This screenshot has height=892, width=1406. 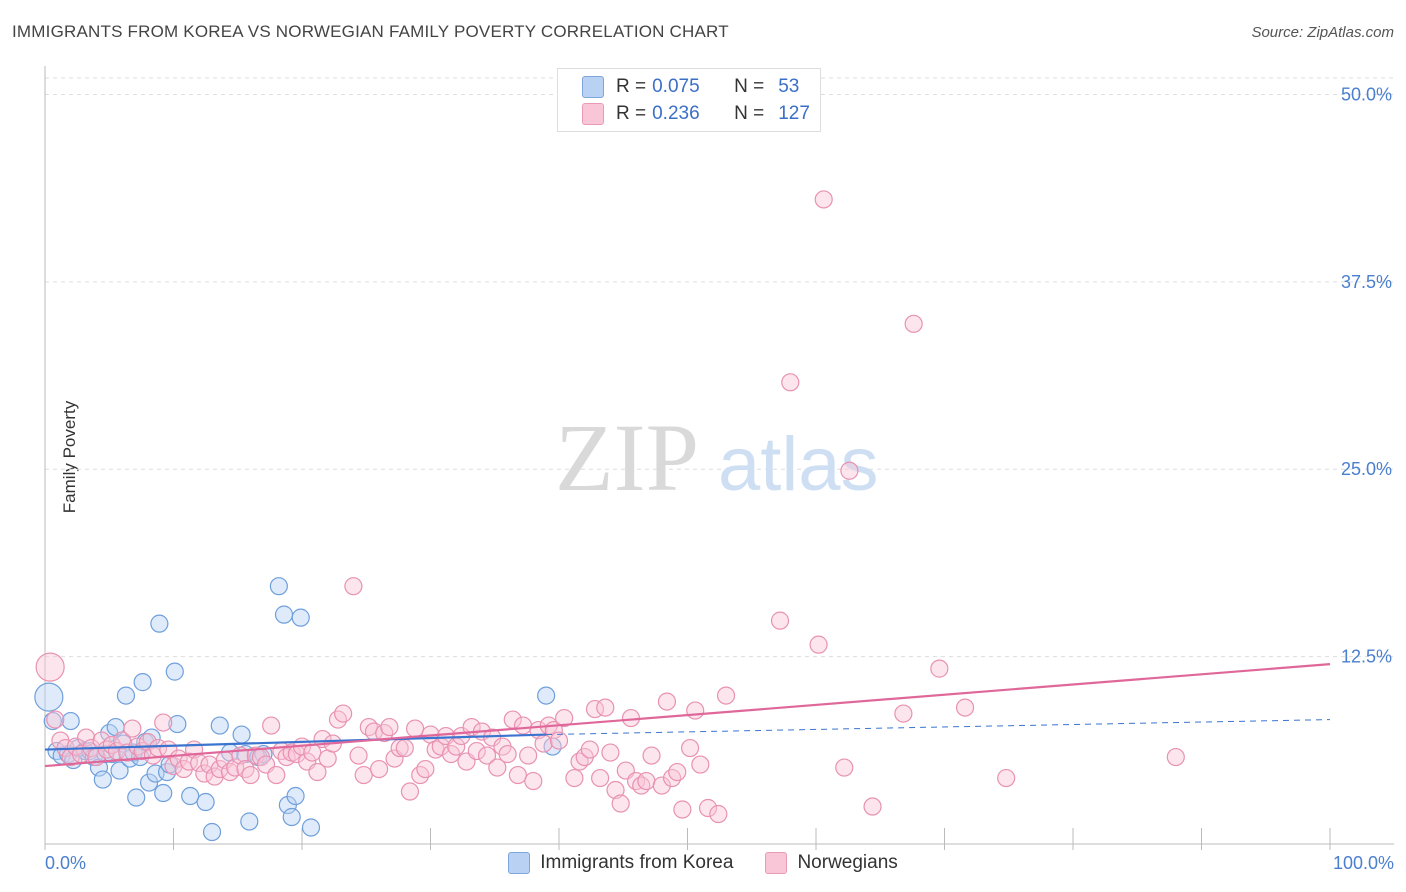 I want to click on y-tick-label: 12.5%, so click(x=1366, y=657).